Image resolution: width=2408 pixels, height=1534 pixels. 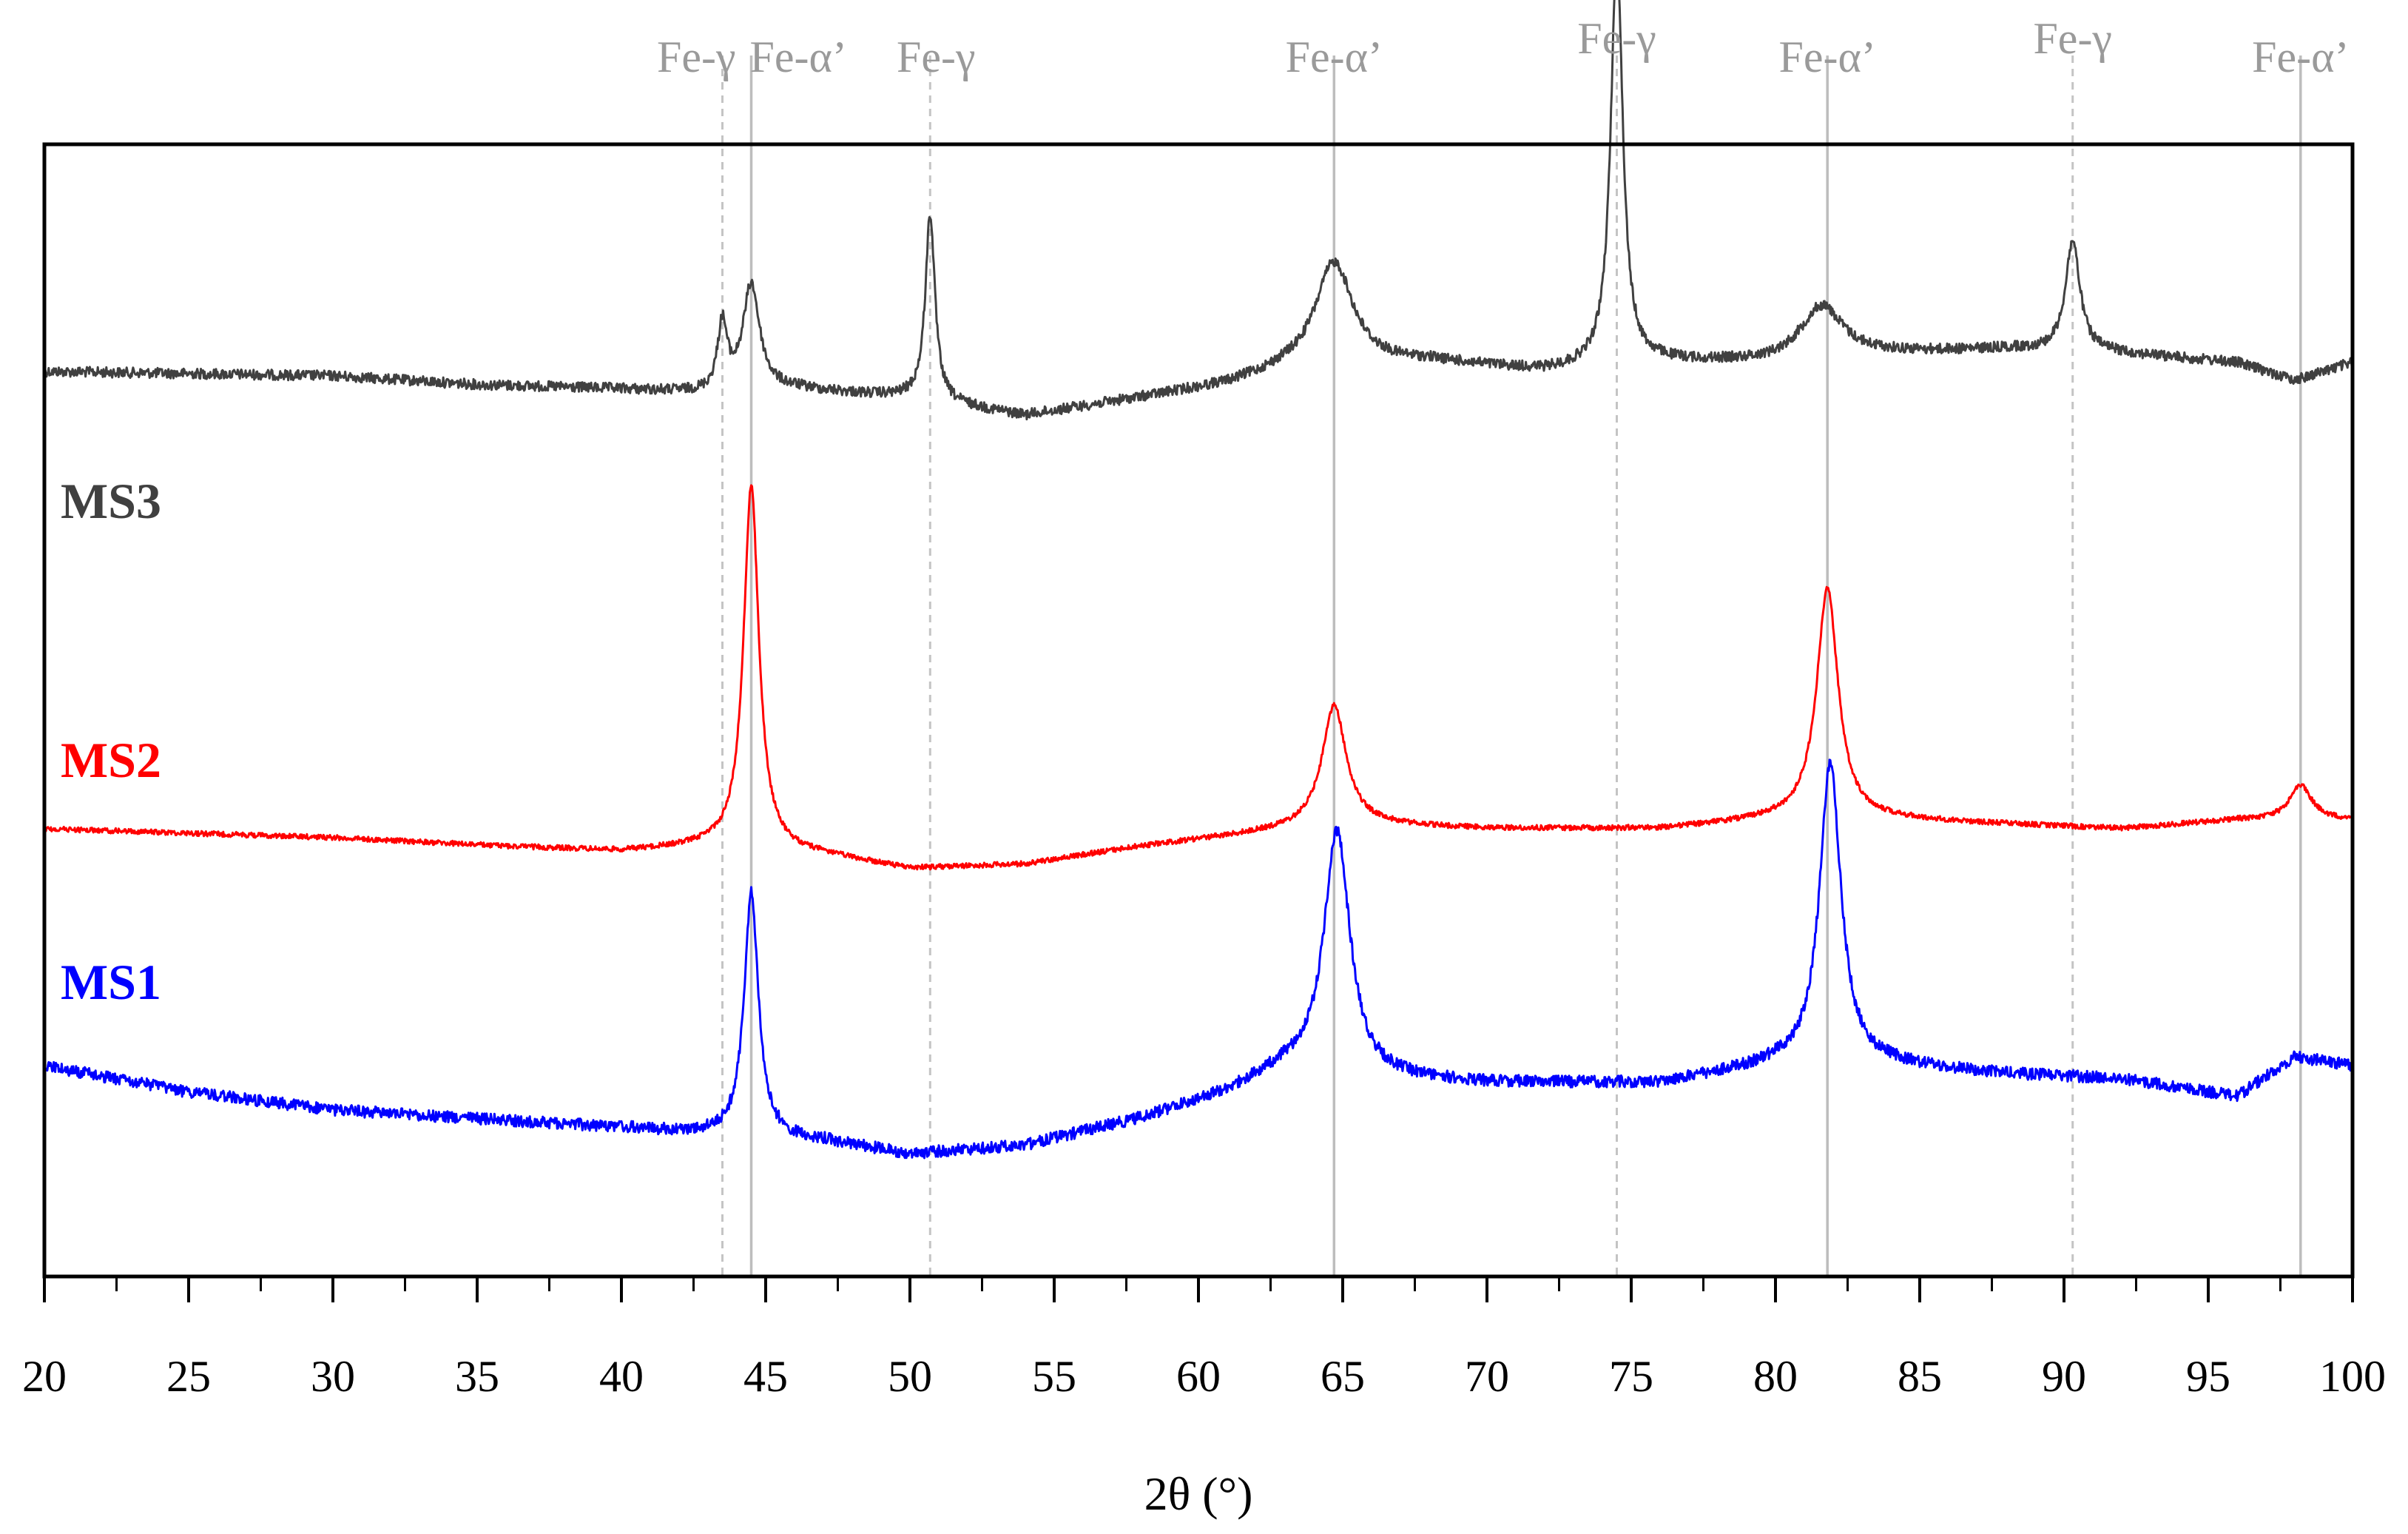 I want to click on x-axis: 20 25 30 35 40 45 50 55 60 65 70 75 80 85 90 95 100, so click(x=1204, y=1338).